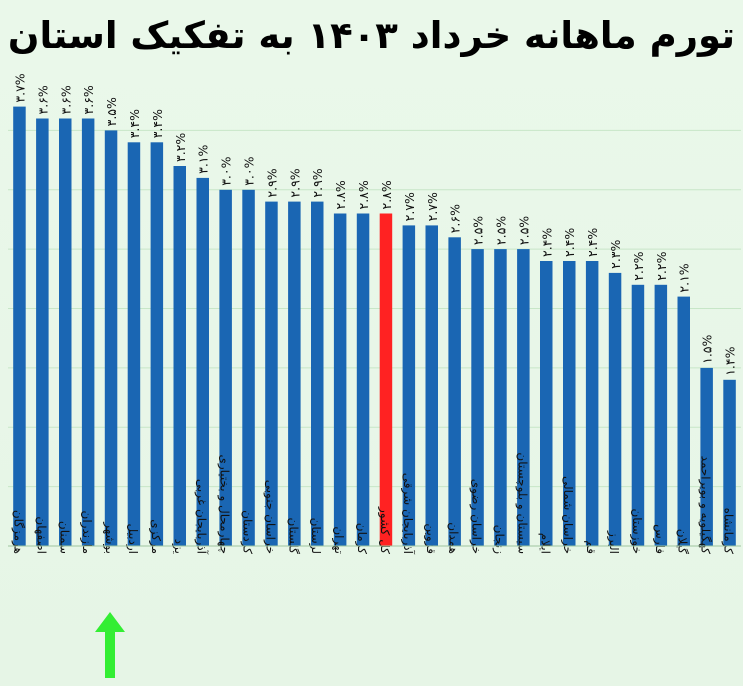 The height and width of the screenshot is (686, 743). What do you see at coordinates (730, 360) in the screenshot?
I see `data-label: ۱.۴%` at bounding box center [730, 360].